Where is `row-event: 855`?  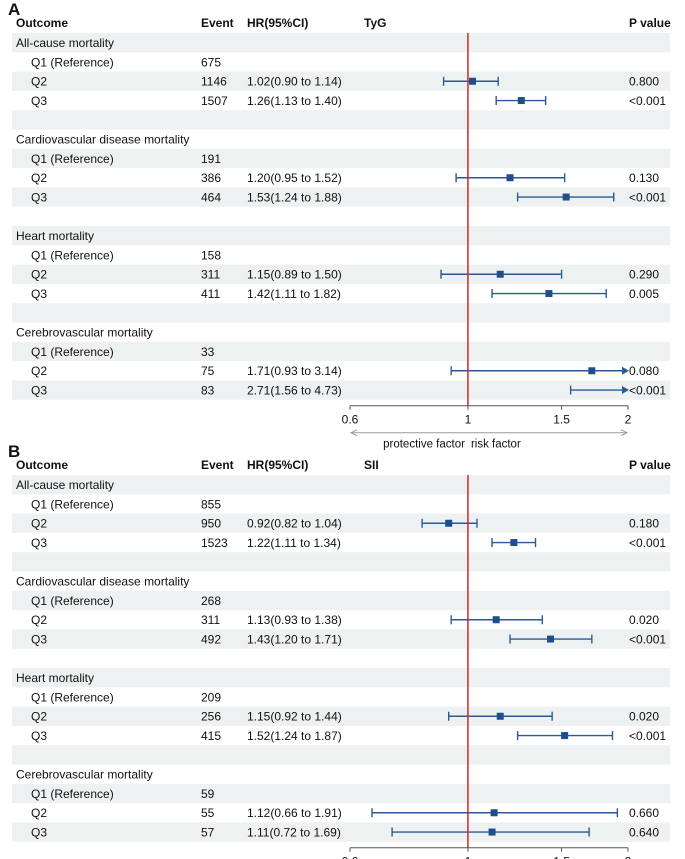 row-event: 855 is located at coordinates (211, 504).